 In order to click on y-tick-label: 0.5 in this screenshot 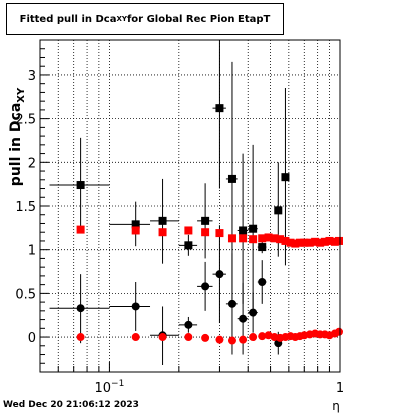, I will do `click(25, 294)`.